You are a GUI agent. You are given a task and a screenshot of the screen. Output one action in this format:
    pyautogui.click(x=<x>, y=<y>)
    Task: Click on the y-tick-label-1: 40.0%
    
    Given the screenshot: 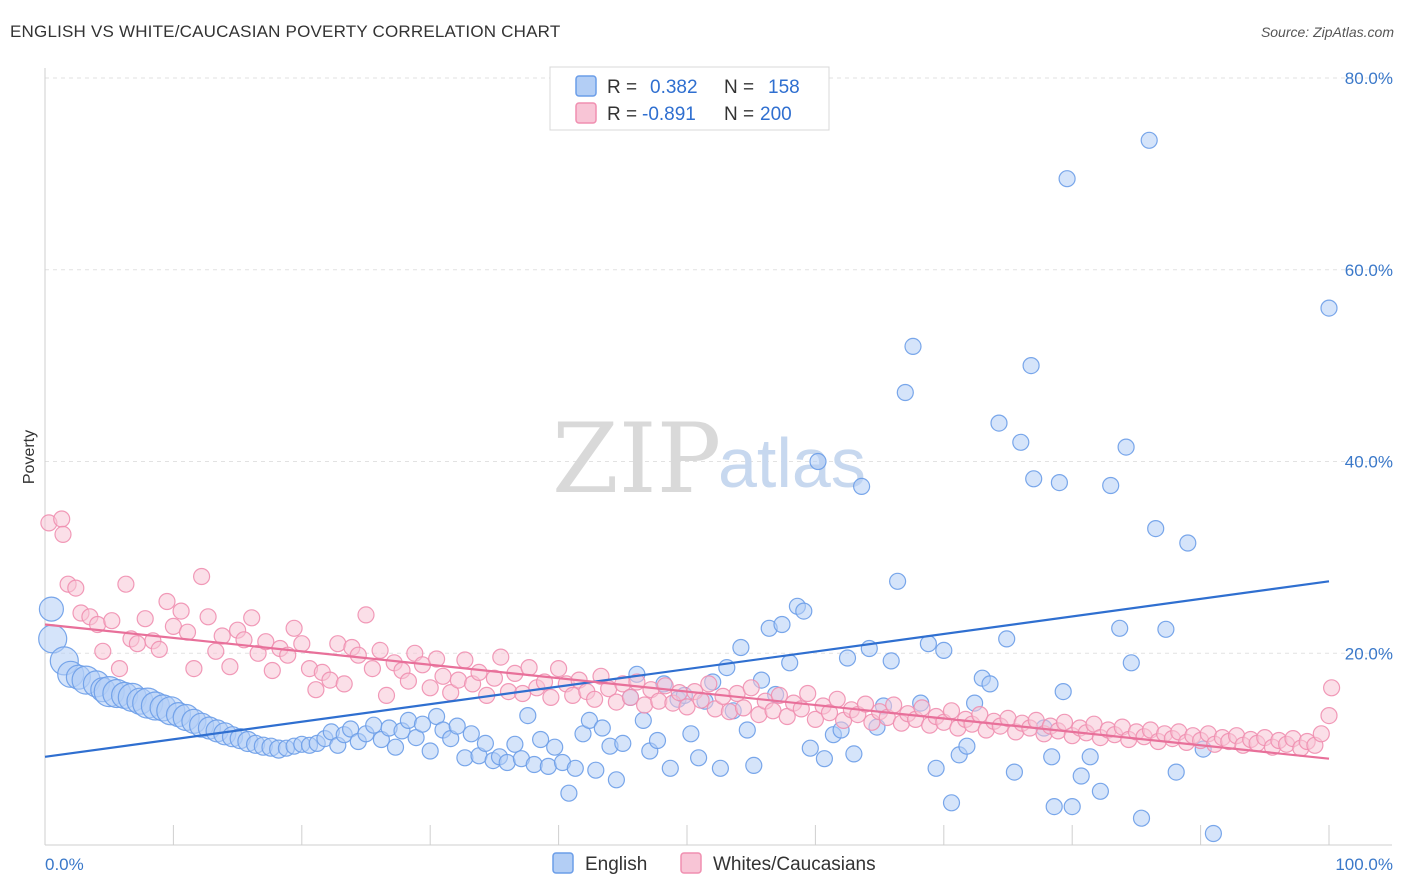 What is the action you would take?
    pyautogui.click(x=1369, y=462)
    